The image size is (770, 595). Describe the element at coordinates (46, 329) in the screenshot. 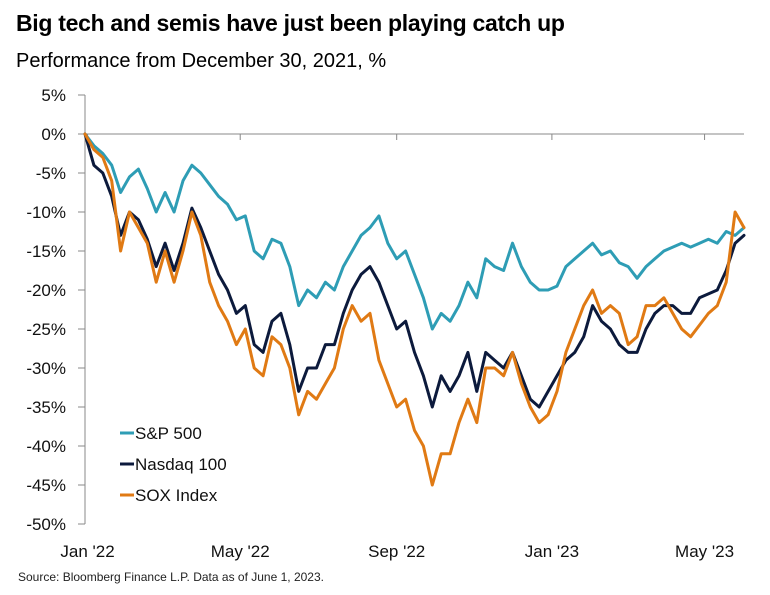

I see `y-tick-label: -25%` at that location.